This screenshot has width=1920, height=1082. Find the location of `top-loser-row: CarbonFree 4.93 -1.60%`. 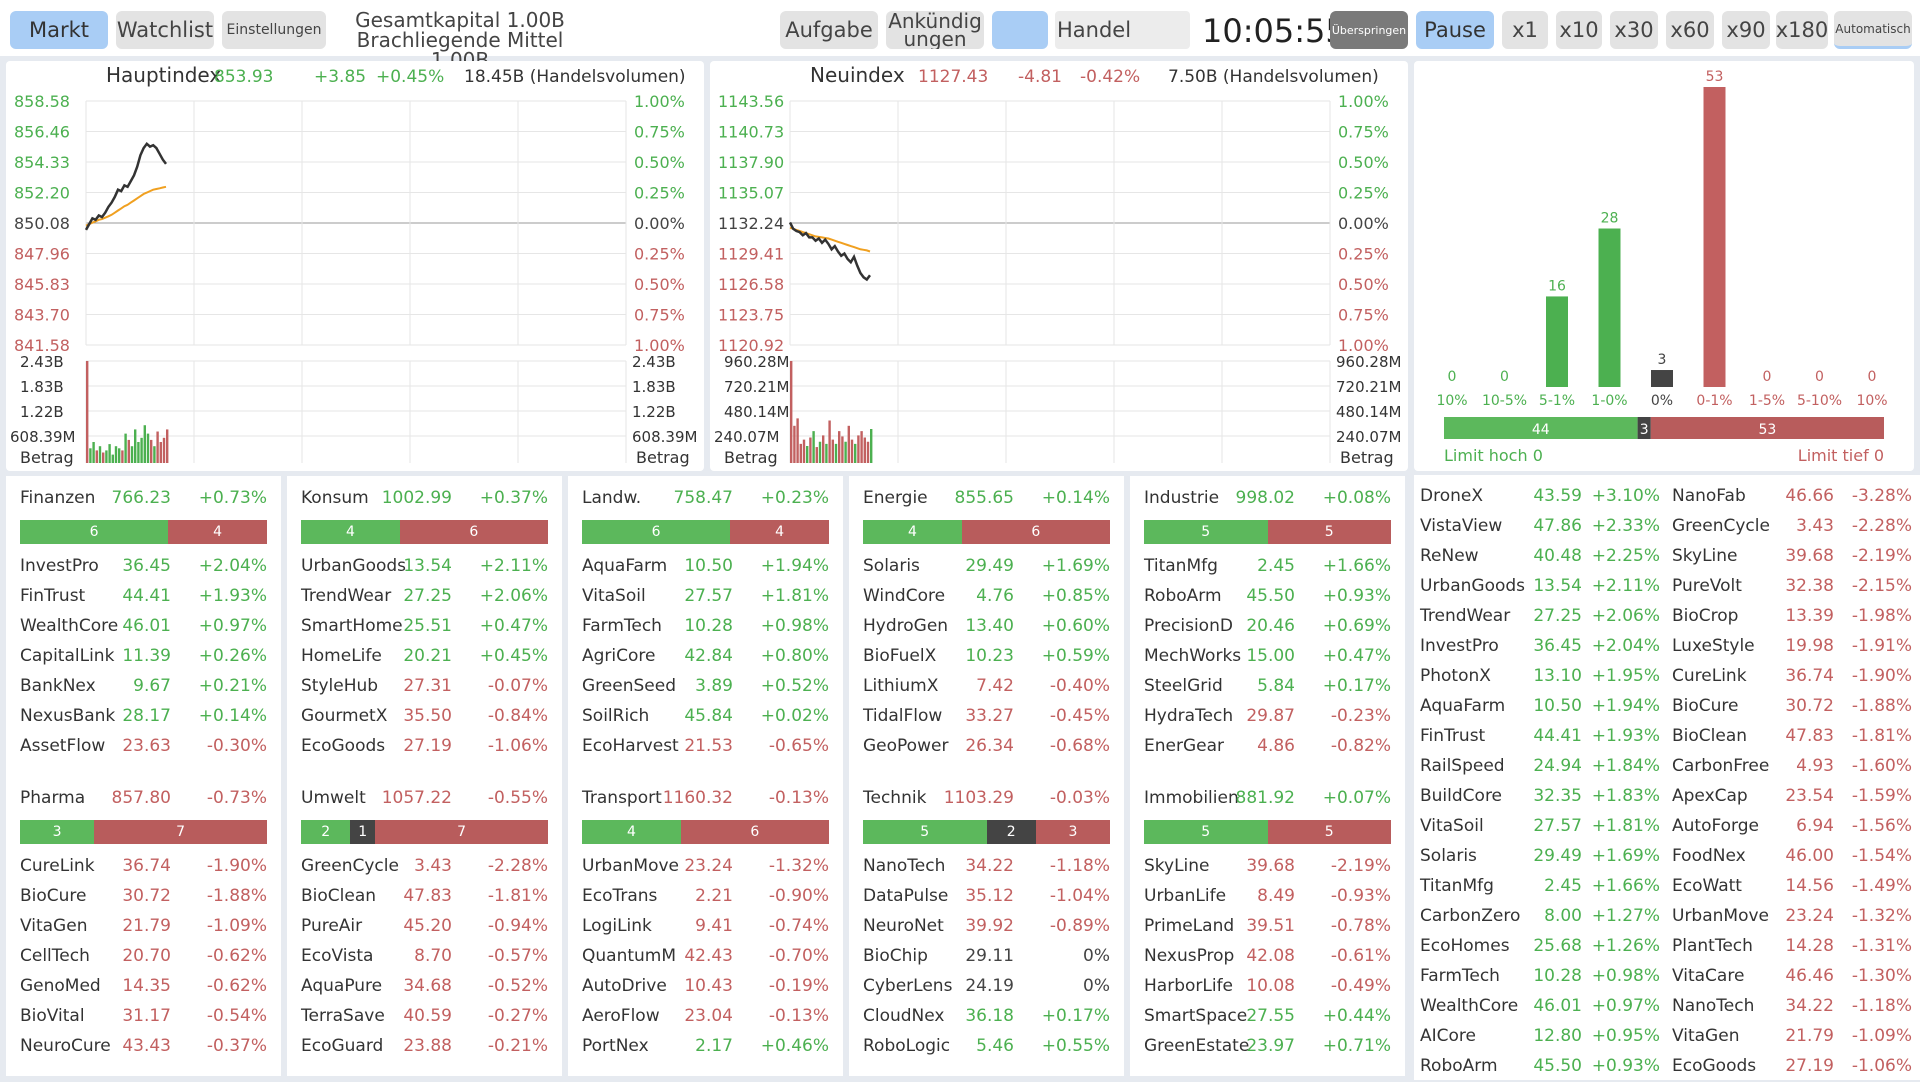

top-loser-row: CarbonFree 4.93 -1.60% is located at coordinates (1792, 769).